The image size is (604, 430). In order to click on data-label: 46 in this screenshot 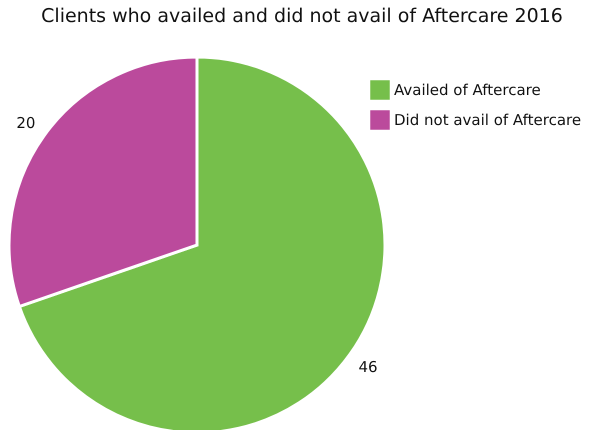, I will do `click(368, 367)`.